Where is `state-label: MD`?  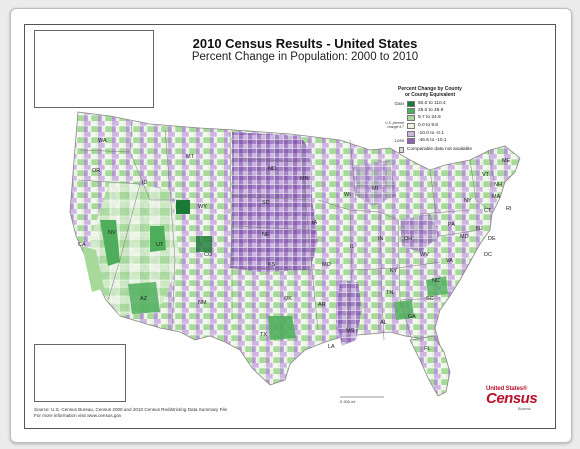 state-label: MD is located at coordinates (464, 237).